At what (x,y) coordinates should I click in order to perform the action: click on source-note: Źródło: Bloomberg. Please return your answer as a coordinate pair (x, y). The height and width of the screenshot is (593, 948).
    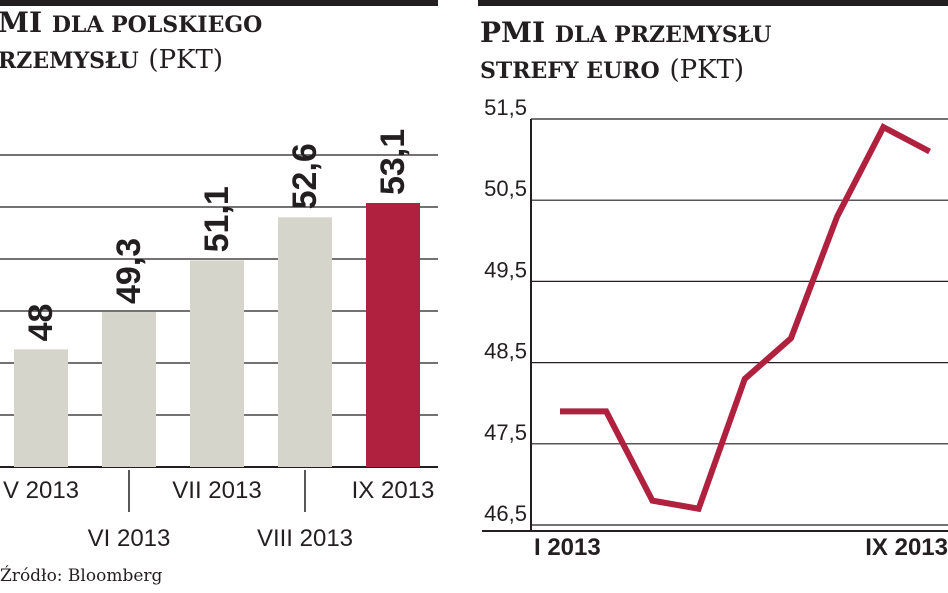
    Looking at the image, I should click on (81, 576).